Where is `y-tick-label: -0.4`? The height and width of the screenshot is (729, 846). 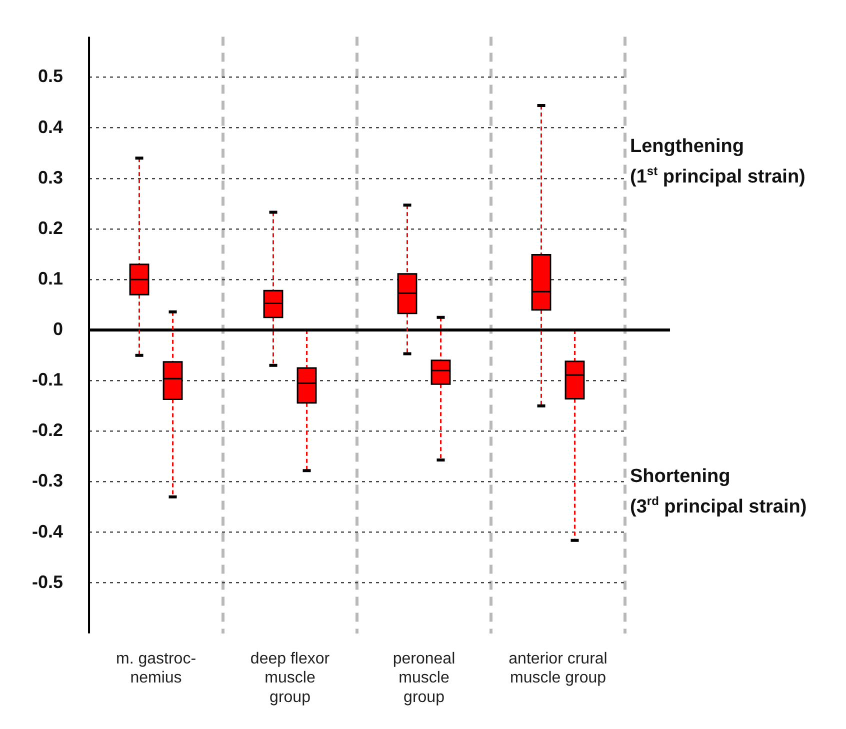
y-tick-label: -0.4 is located at coordinates (48, 531).